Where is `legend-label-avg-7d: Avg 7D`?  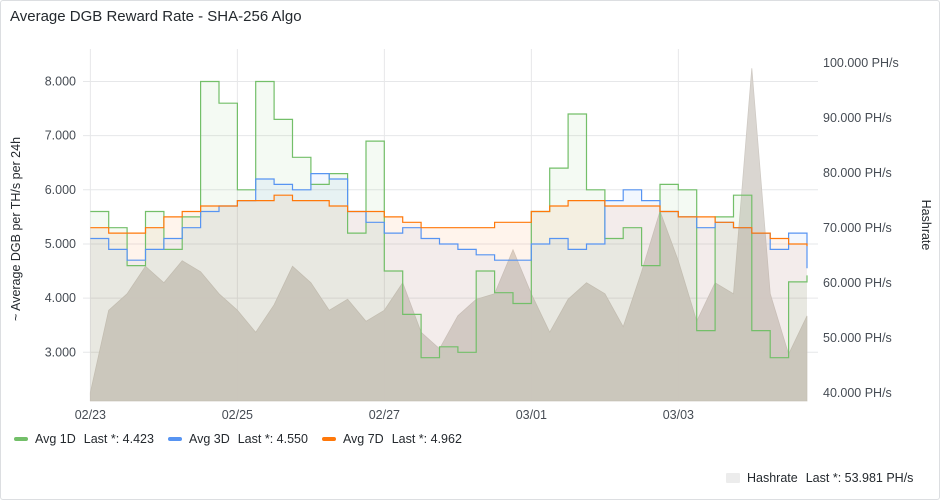
legend-label-avg-7d: Avg 7D is located at coordinates (363, 439).